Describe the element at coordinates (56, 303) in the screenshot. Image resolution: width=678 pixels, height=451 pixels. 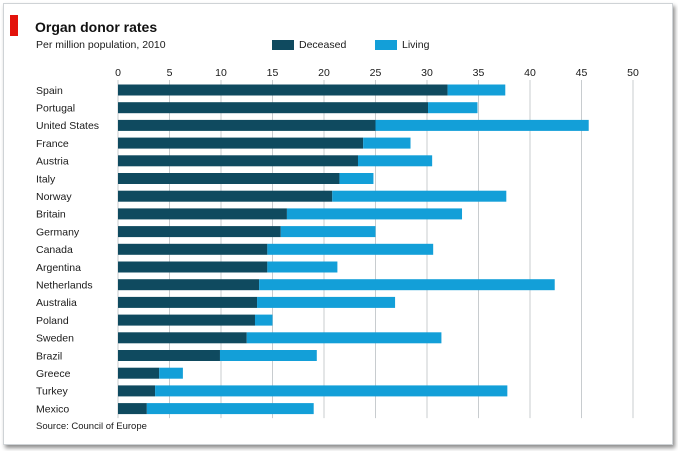
I see `category-label: Australia` at that location.